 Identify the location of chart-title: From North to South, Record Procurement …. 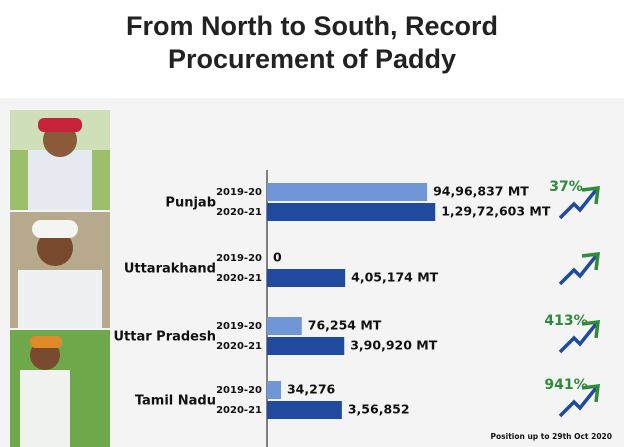
(312, 42).